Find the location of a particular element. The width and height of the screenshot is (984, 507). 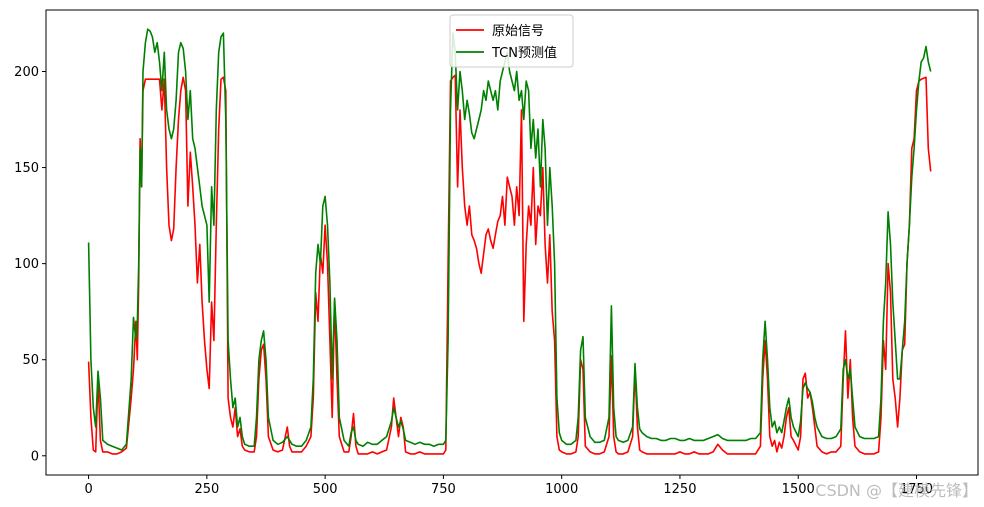

x-tick-label: 750 is located at coordinates (443, 489).